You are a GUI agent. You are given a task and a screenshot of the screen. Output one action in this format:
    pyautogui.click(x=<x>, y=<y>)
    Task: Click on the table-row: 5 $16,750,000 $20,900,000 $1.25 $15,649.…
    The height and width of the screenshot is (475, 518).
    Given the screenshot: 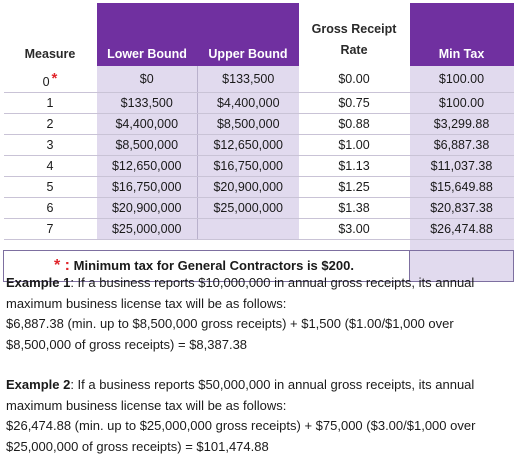 What is the action you would take?
    pyautogui.click(x=258, y=187)
    